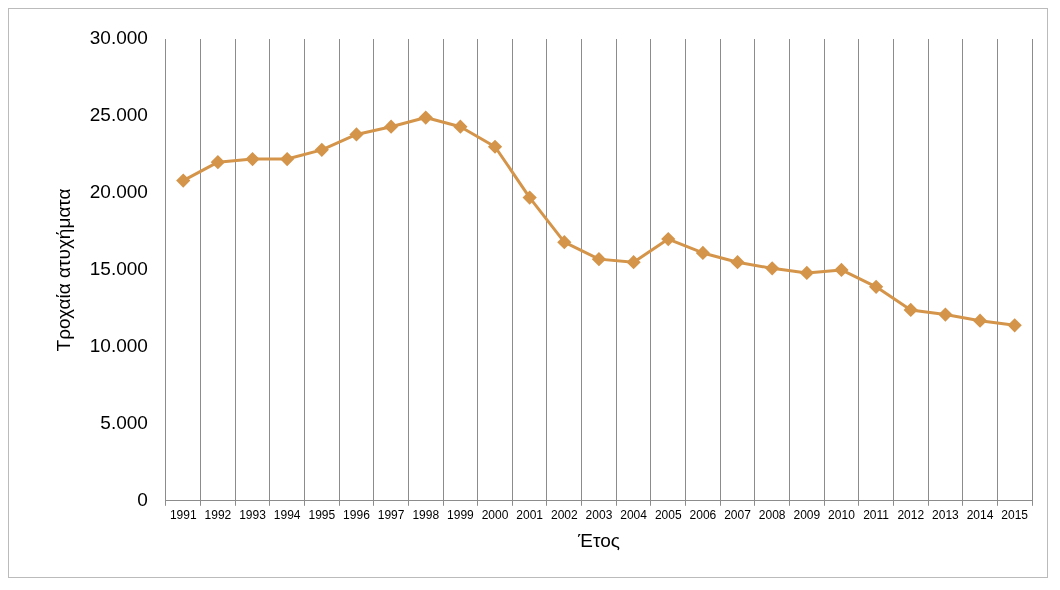 This screenshot has height=590, width=1060. I want to click on x-axis-title: Έτος, so click(598, 540).